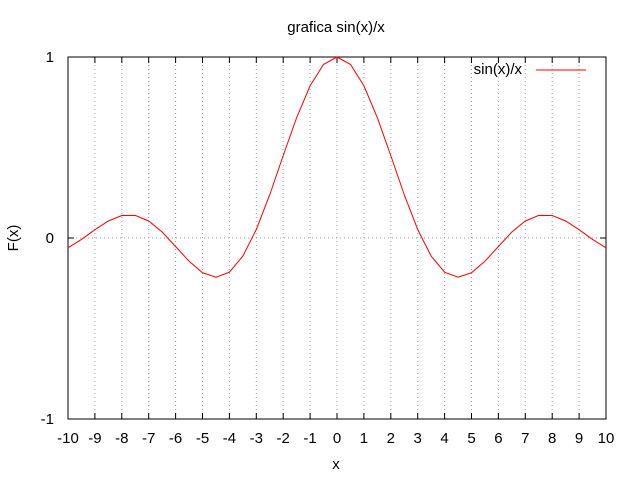 The height and width of the screenshot is (480, 640). What do you see at coordinates (391, 438) in the screenshot?
I see `x-tick-label: 2` at bounding box center [391, 438].